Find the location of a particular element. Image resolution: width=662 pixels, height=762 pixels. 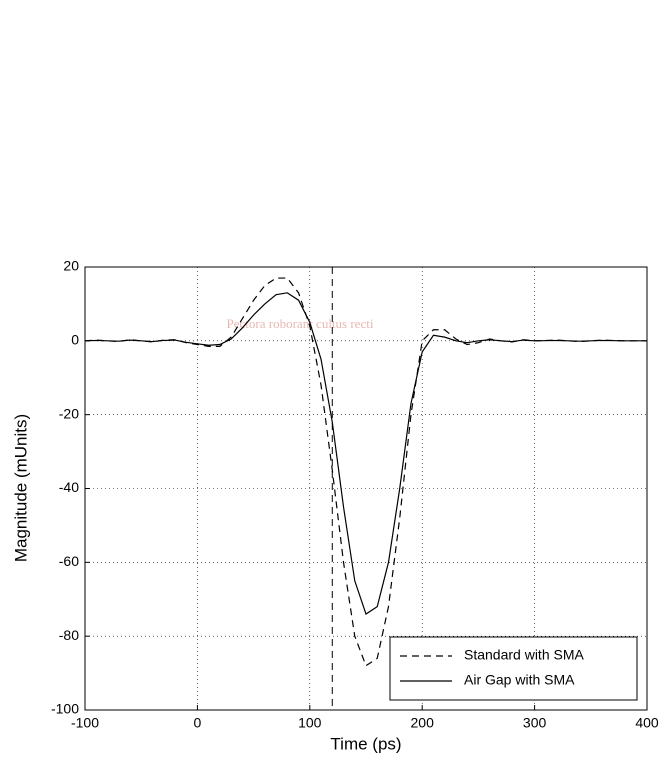

x-tick-label: -100 is located at coordinates (85, 723).